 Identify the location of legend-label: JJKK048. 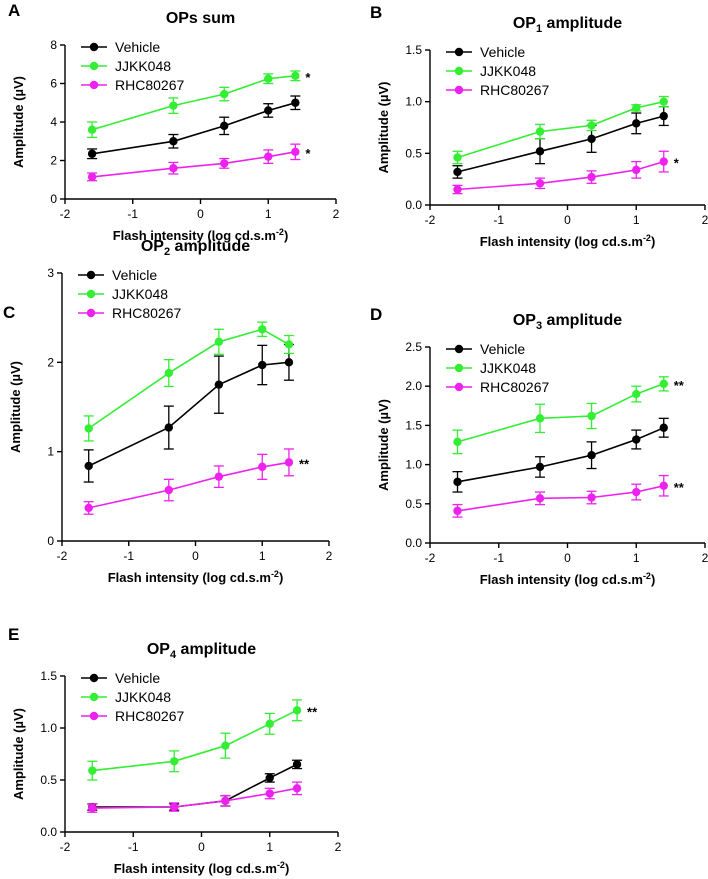
(140, 294).